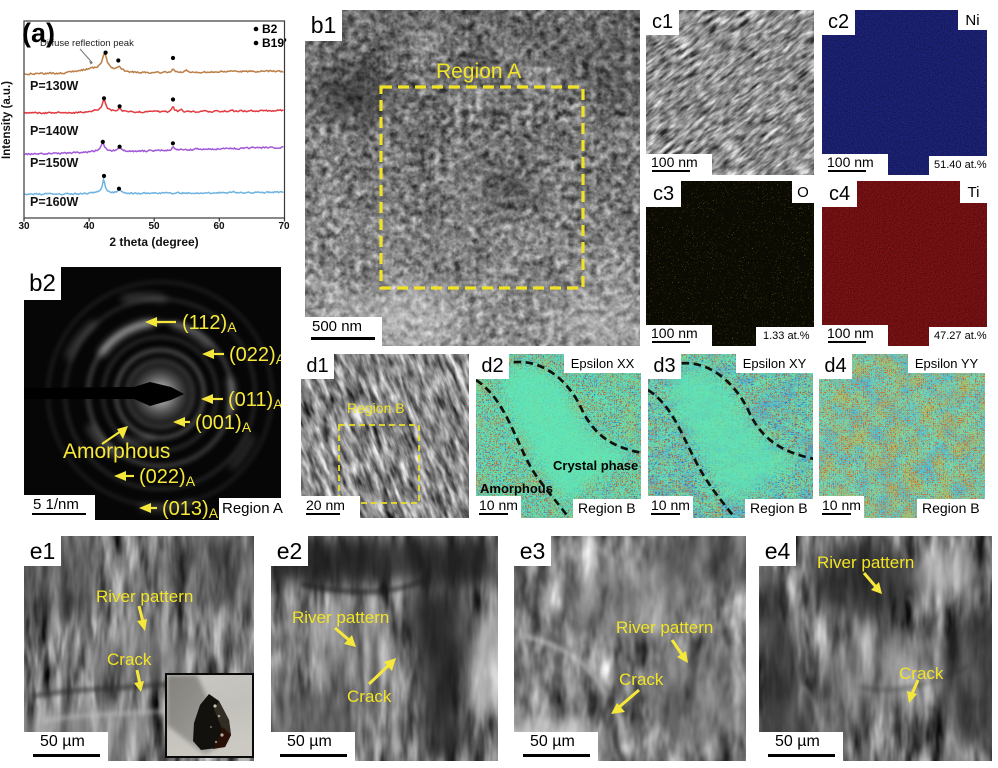 This screenshot has width=998, height=768. Describe the element at coordinates (54, 202) in the screenshot. I see `svg-text: P=160W` at that location.